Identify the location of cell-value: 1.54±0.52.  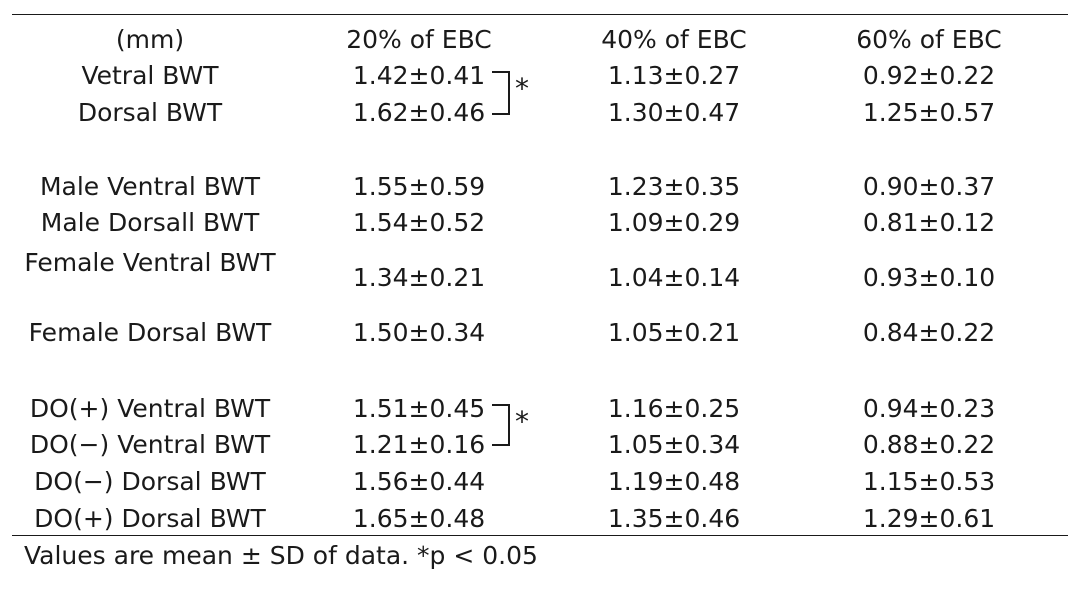
(419, 222).